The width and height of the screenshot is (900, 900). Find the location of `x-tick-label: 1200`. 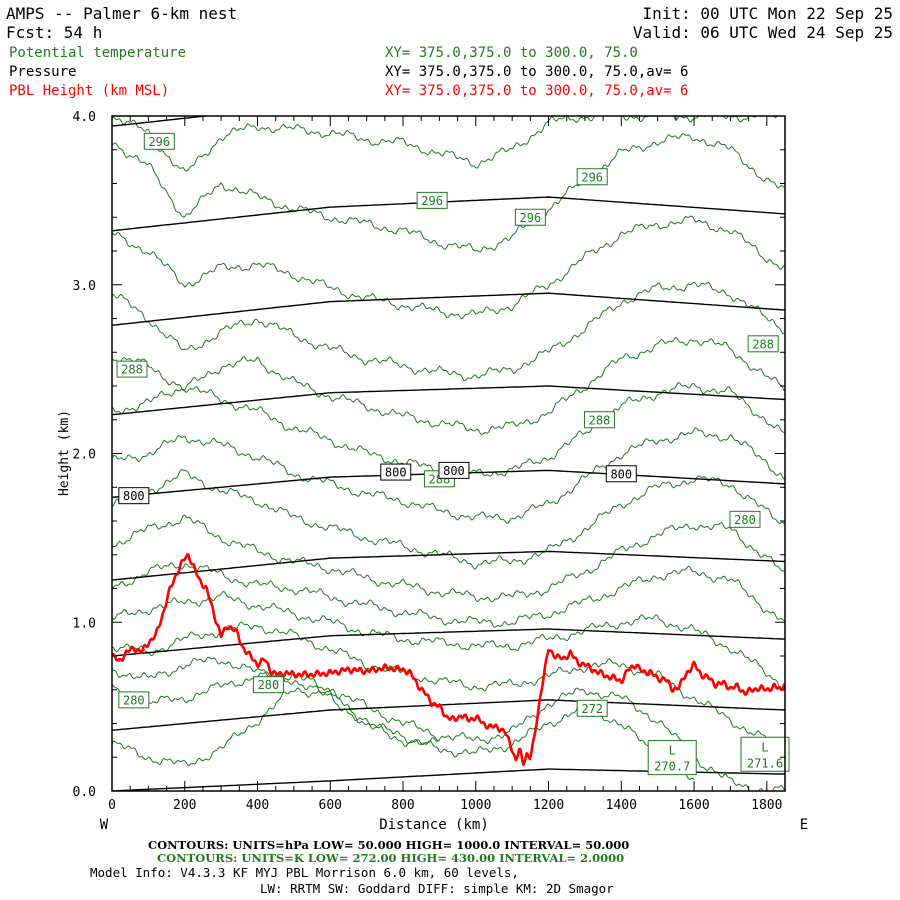

x-tick-label: 1200 is located at coordinates (548, 805).